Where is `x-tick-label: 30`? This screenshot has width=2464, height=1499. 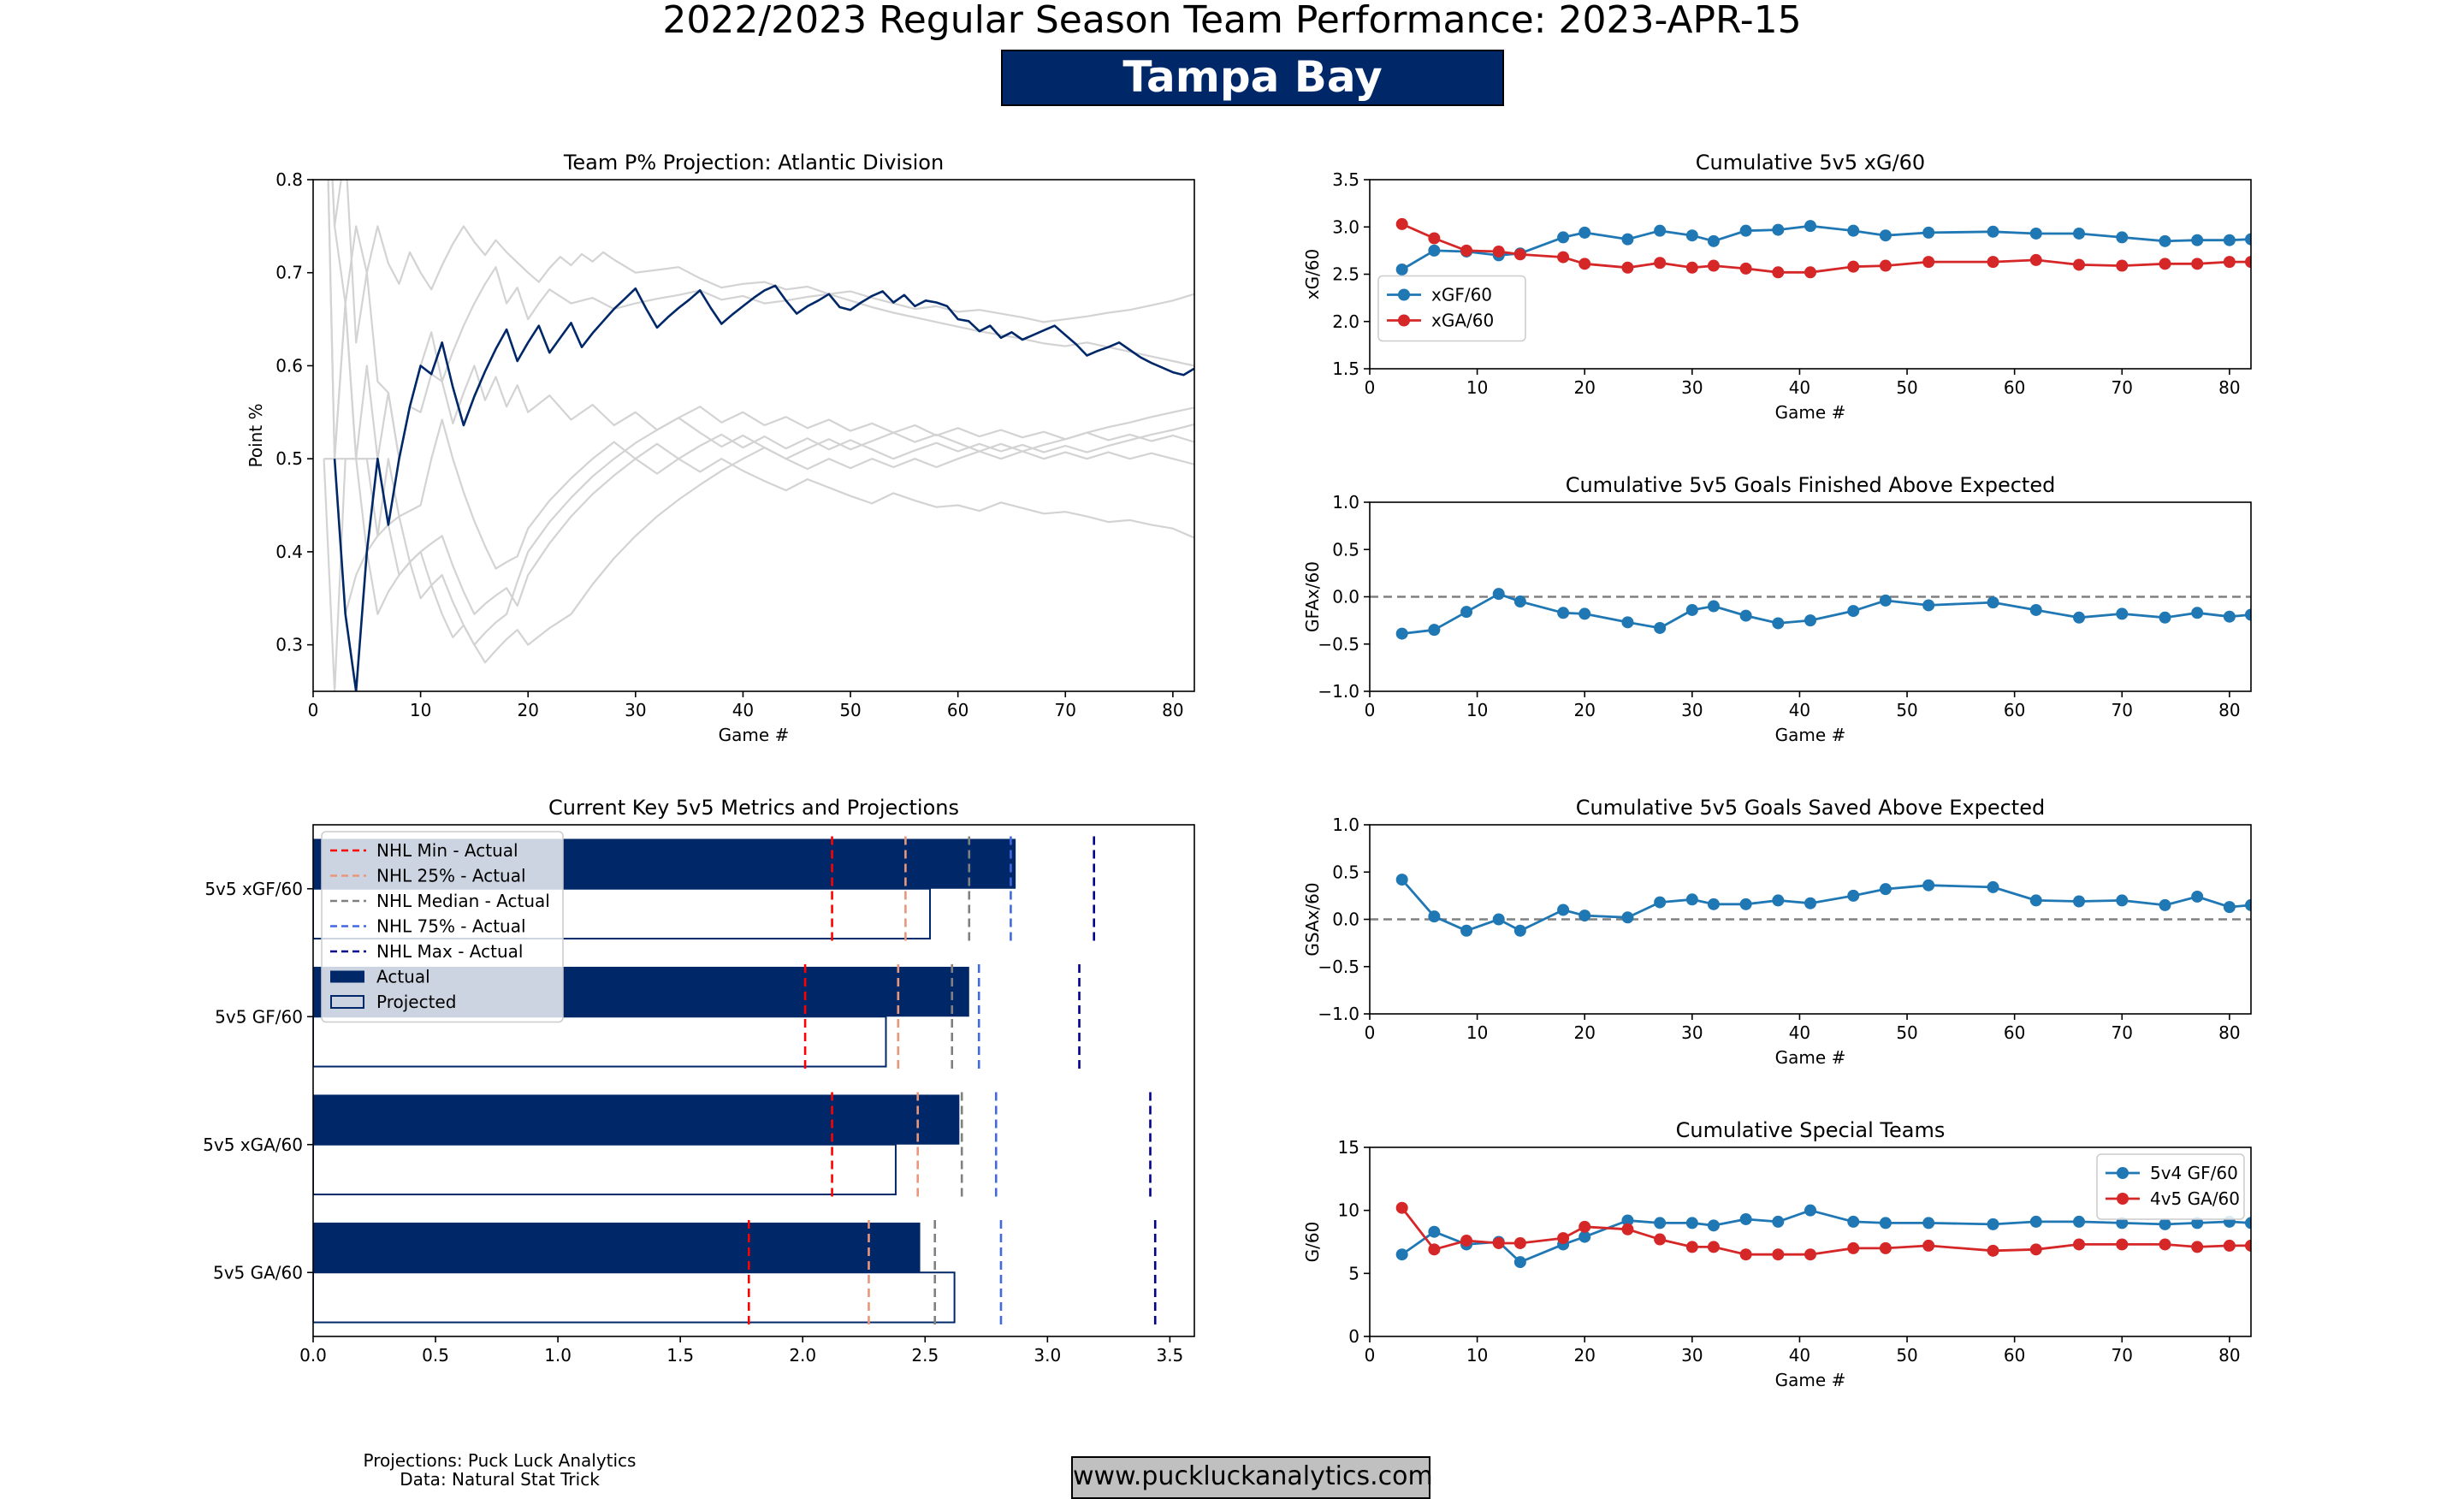
x-tick-label: 30 is located at coordinates (1692, 1032).